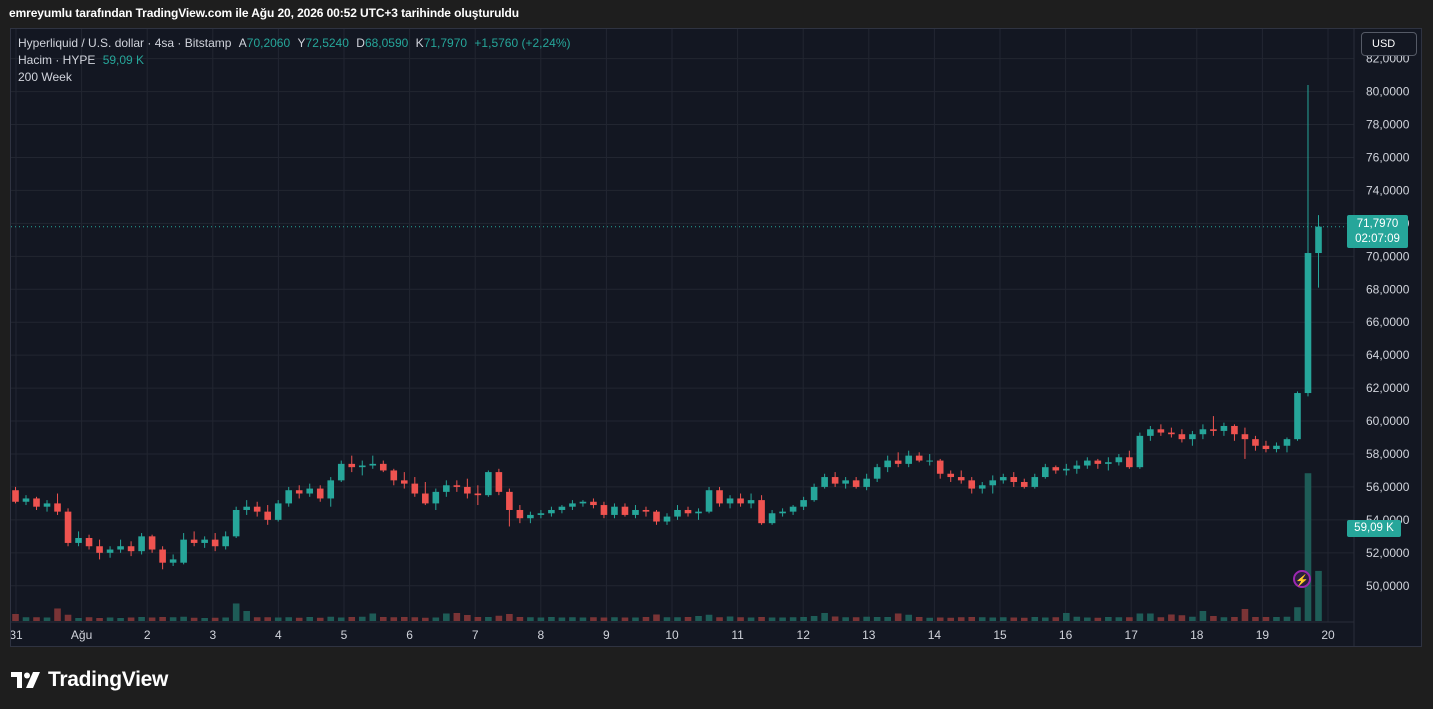 This screenshot has height=709, width=1433. What do you see at coordinates (1377, 239) in the screenshot?
I see `bar-countdown: 02:07:09` at bounding box center [1377, 239].